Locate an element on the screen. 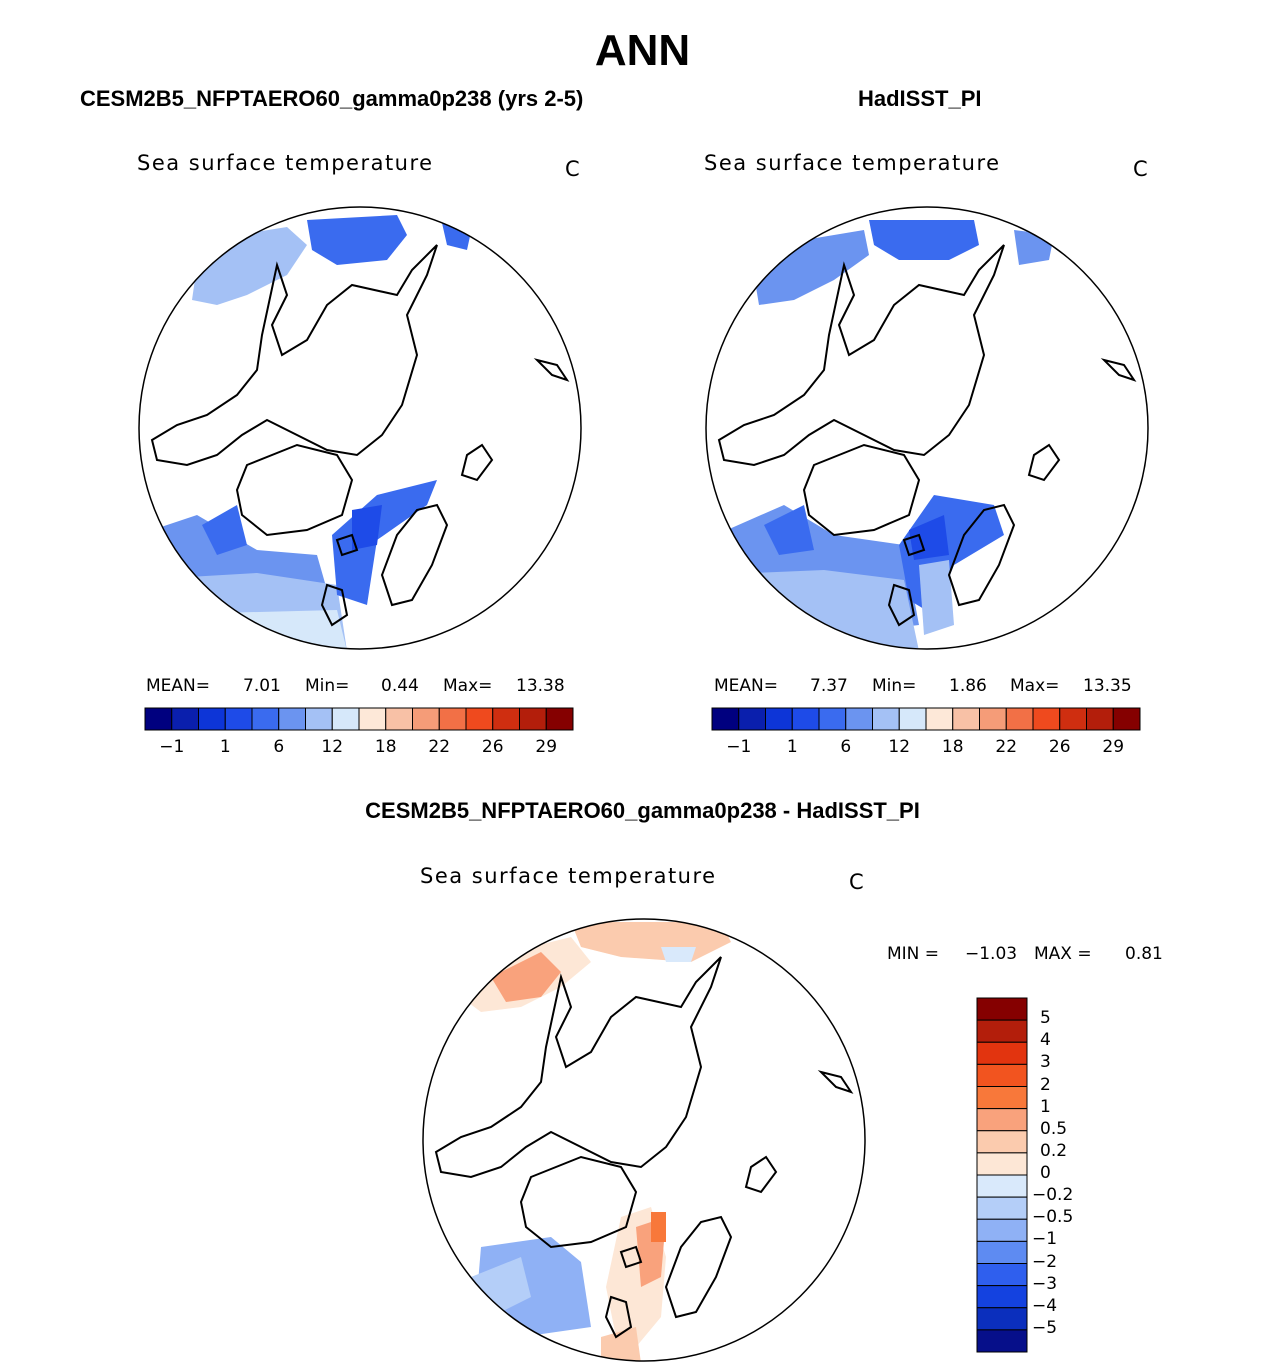 Image resolution: width=1285 pixels, height=1364 pixels. obs-min-value: 1.86 is located at coordinates (968, 686).